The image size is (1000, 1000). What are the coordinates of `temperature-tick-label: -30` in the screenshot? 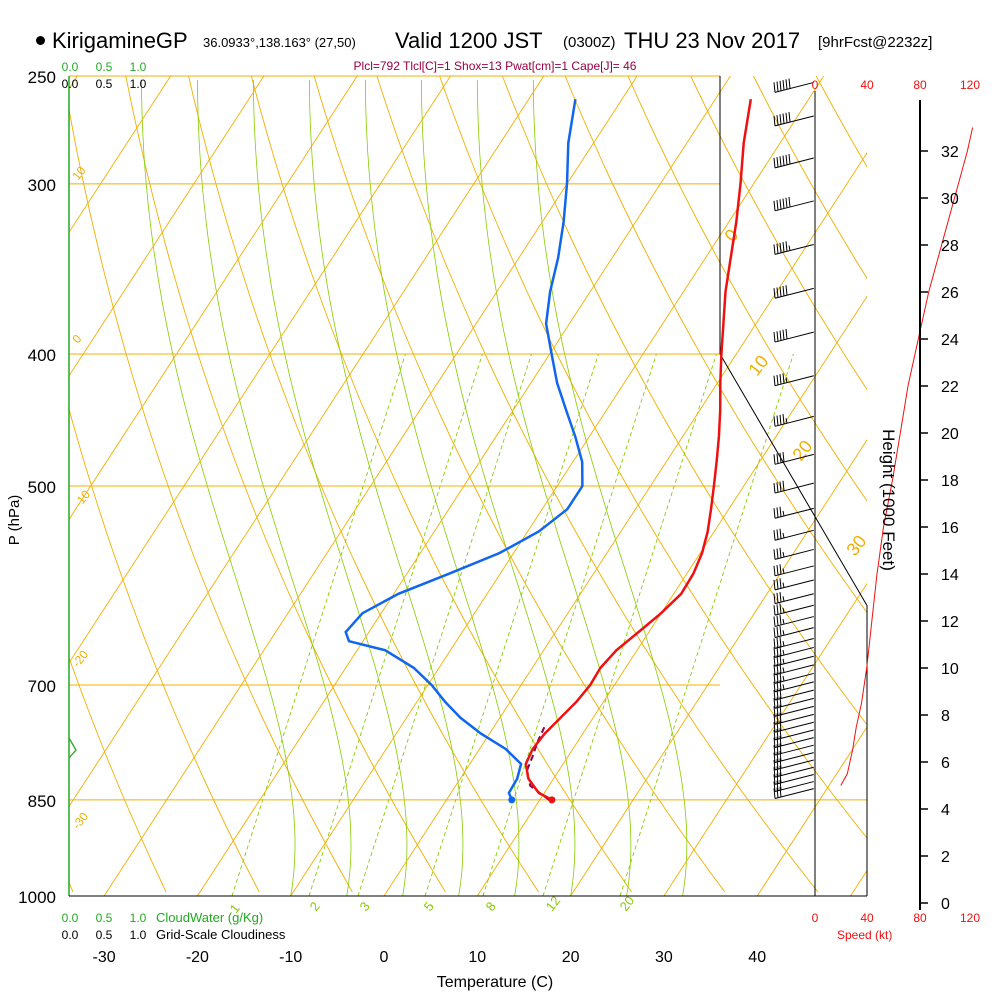 It's located at (104, 957).